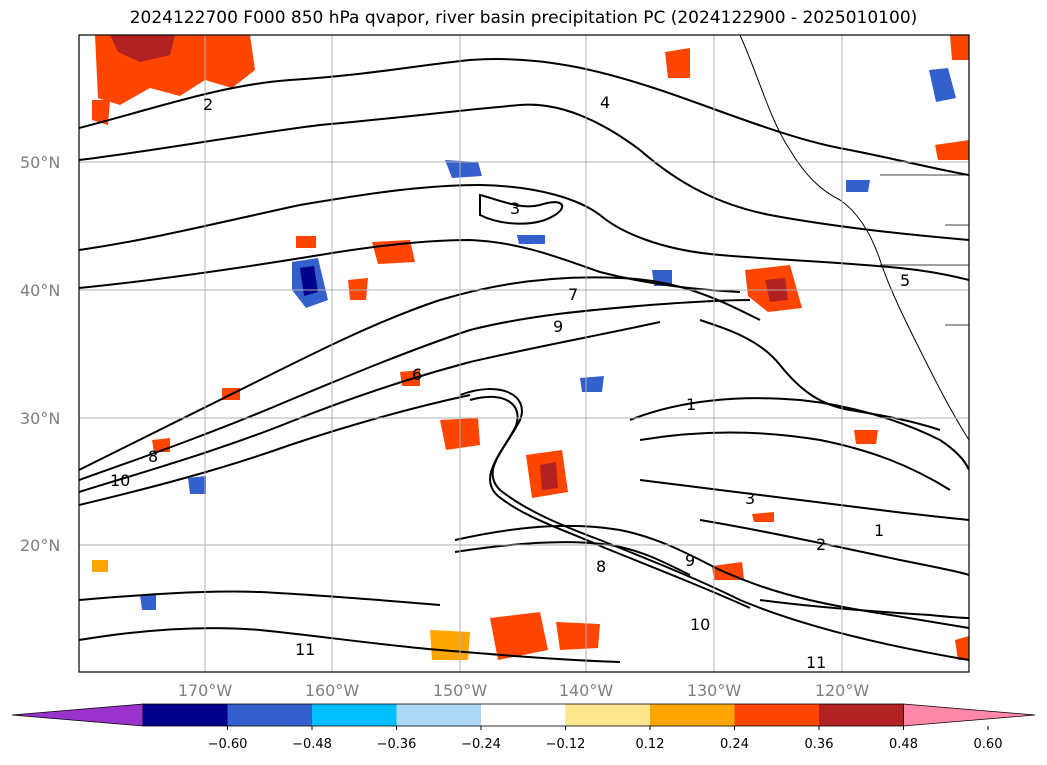  I want to click on contour-label: 4, so click(605, 102).